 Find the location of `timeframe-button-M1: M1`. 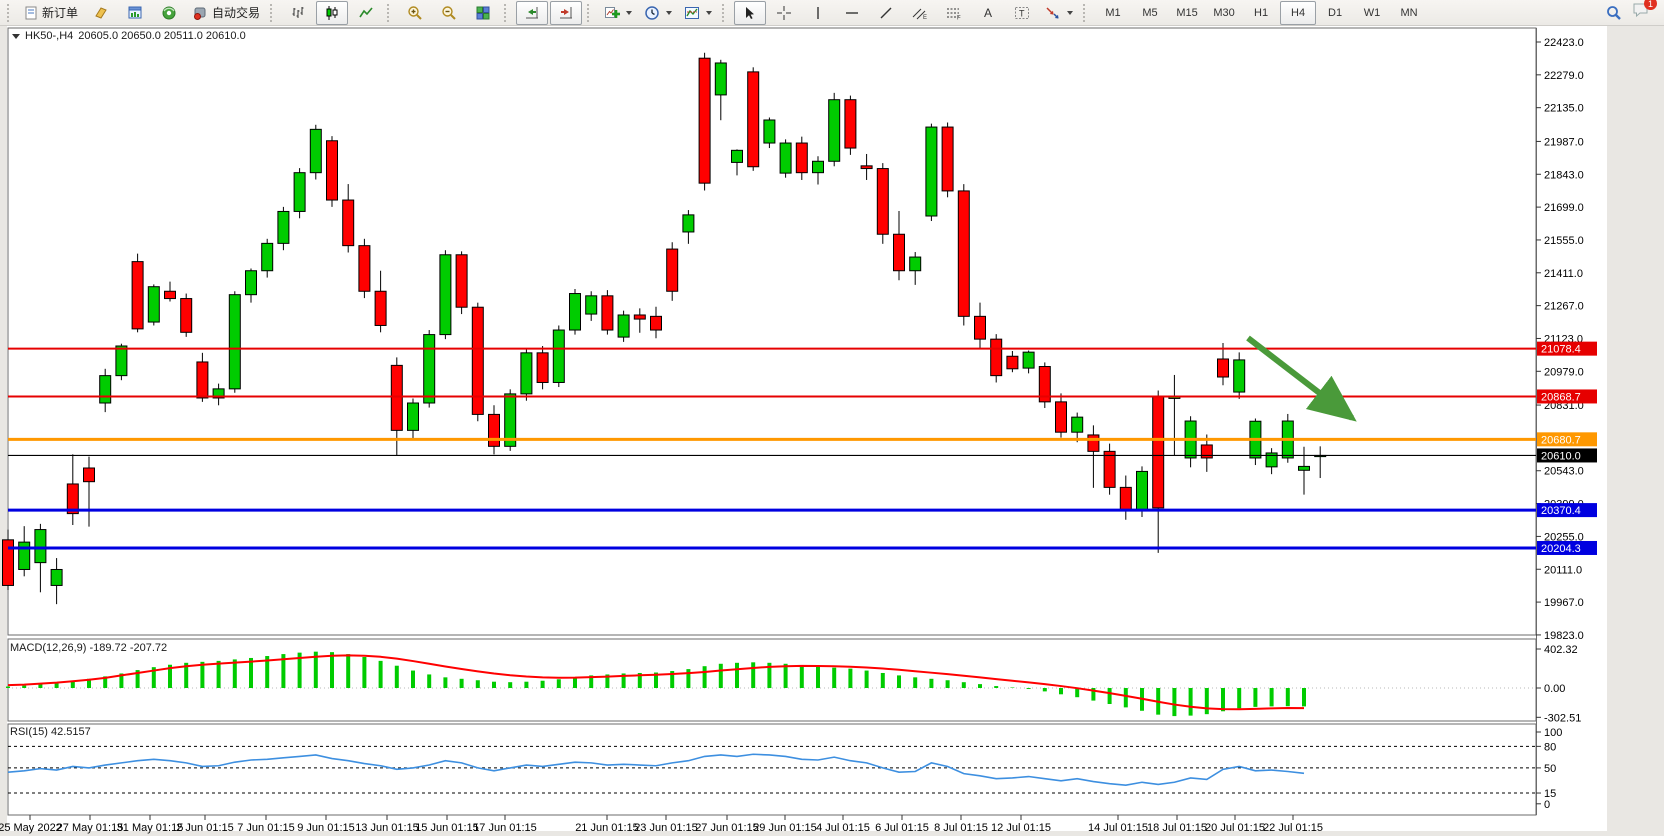

timeframe-button-M1: M1 is located at coordinates (1113, 12).